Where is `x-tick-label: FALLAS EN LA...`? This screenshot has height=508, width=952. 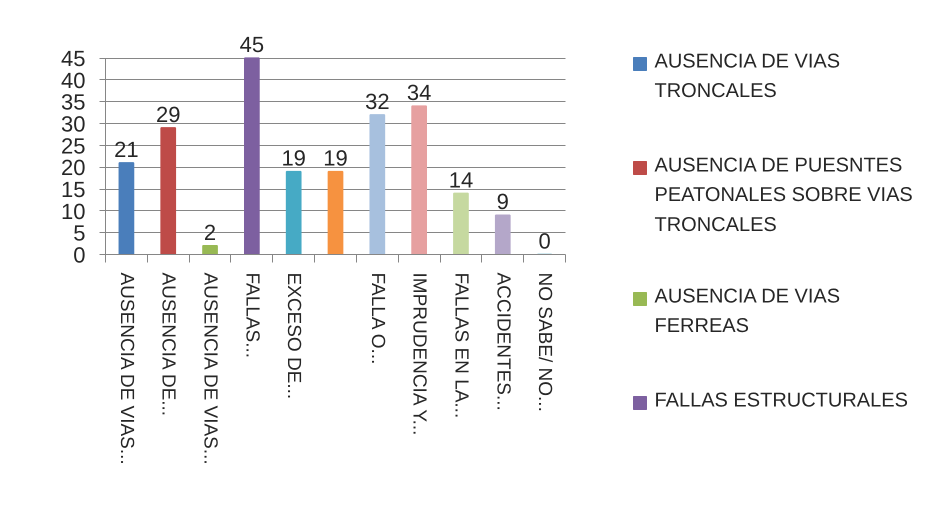
x-tick-label: FALLAS EN LA... is located at coordinates (461, 345).